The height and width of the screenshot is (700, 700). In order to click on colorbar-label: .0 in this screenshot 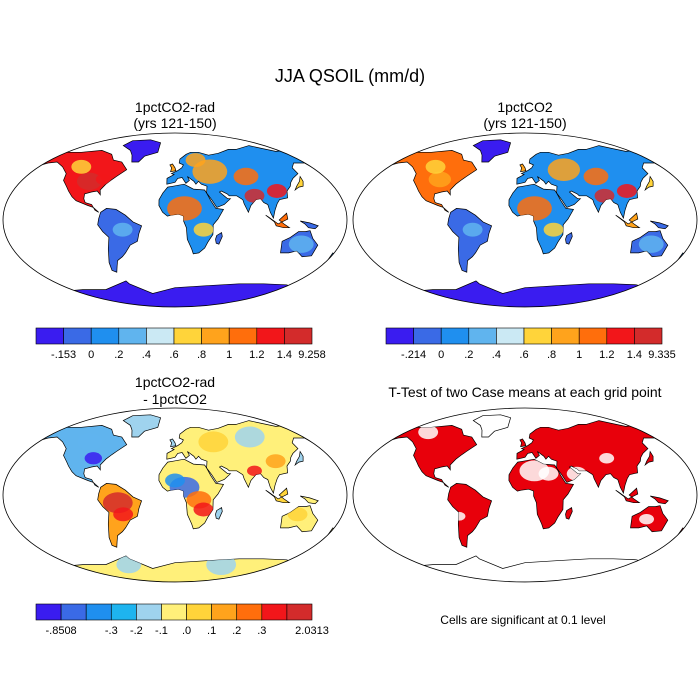, I will do `click(186, 631)`.